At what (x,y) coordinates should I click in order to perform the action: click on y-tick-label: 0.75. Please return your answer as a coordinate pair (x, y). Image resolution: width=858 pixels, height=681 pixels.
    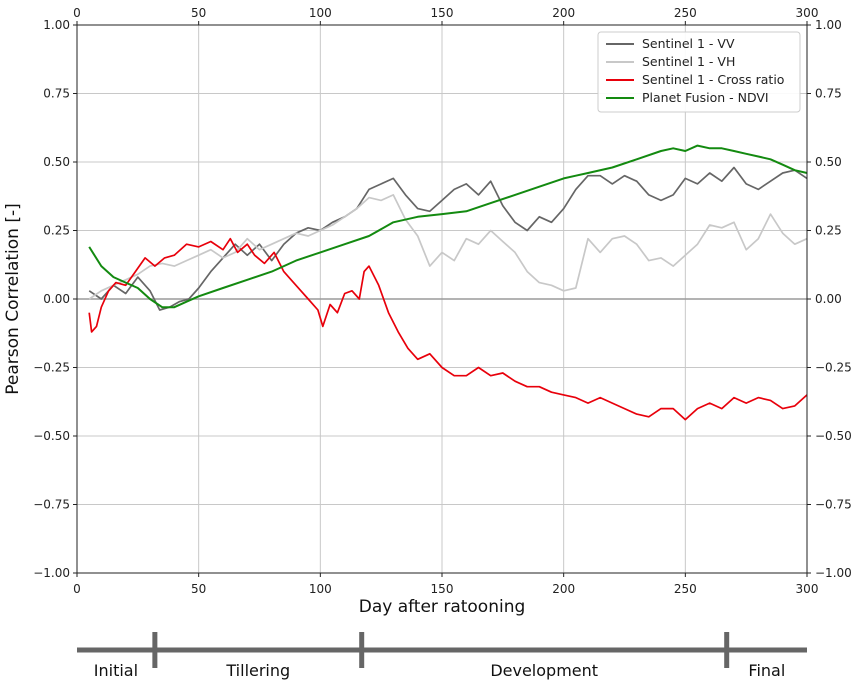
    Looking at the image, I should click on (56, 94).